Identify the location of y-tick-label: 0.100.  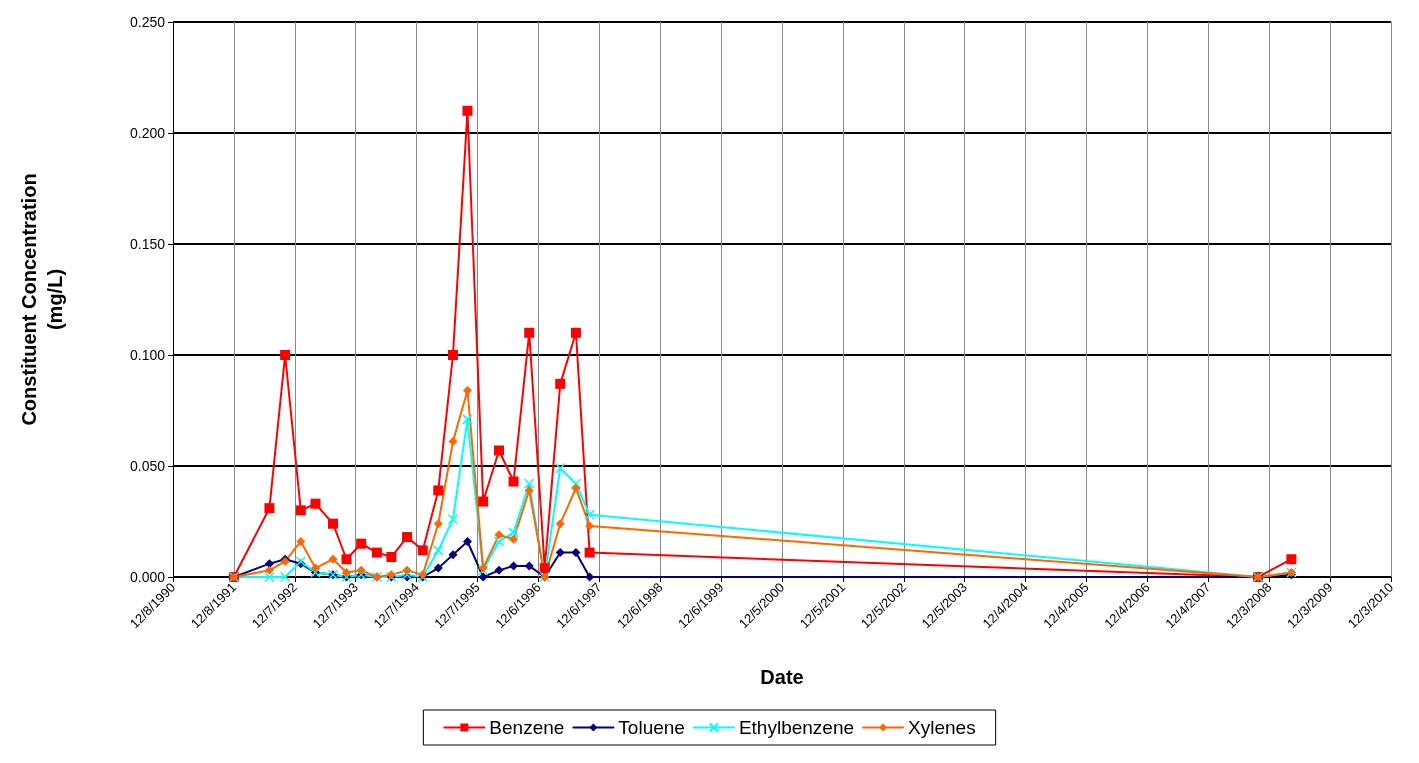
(147, 355).